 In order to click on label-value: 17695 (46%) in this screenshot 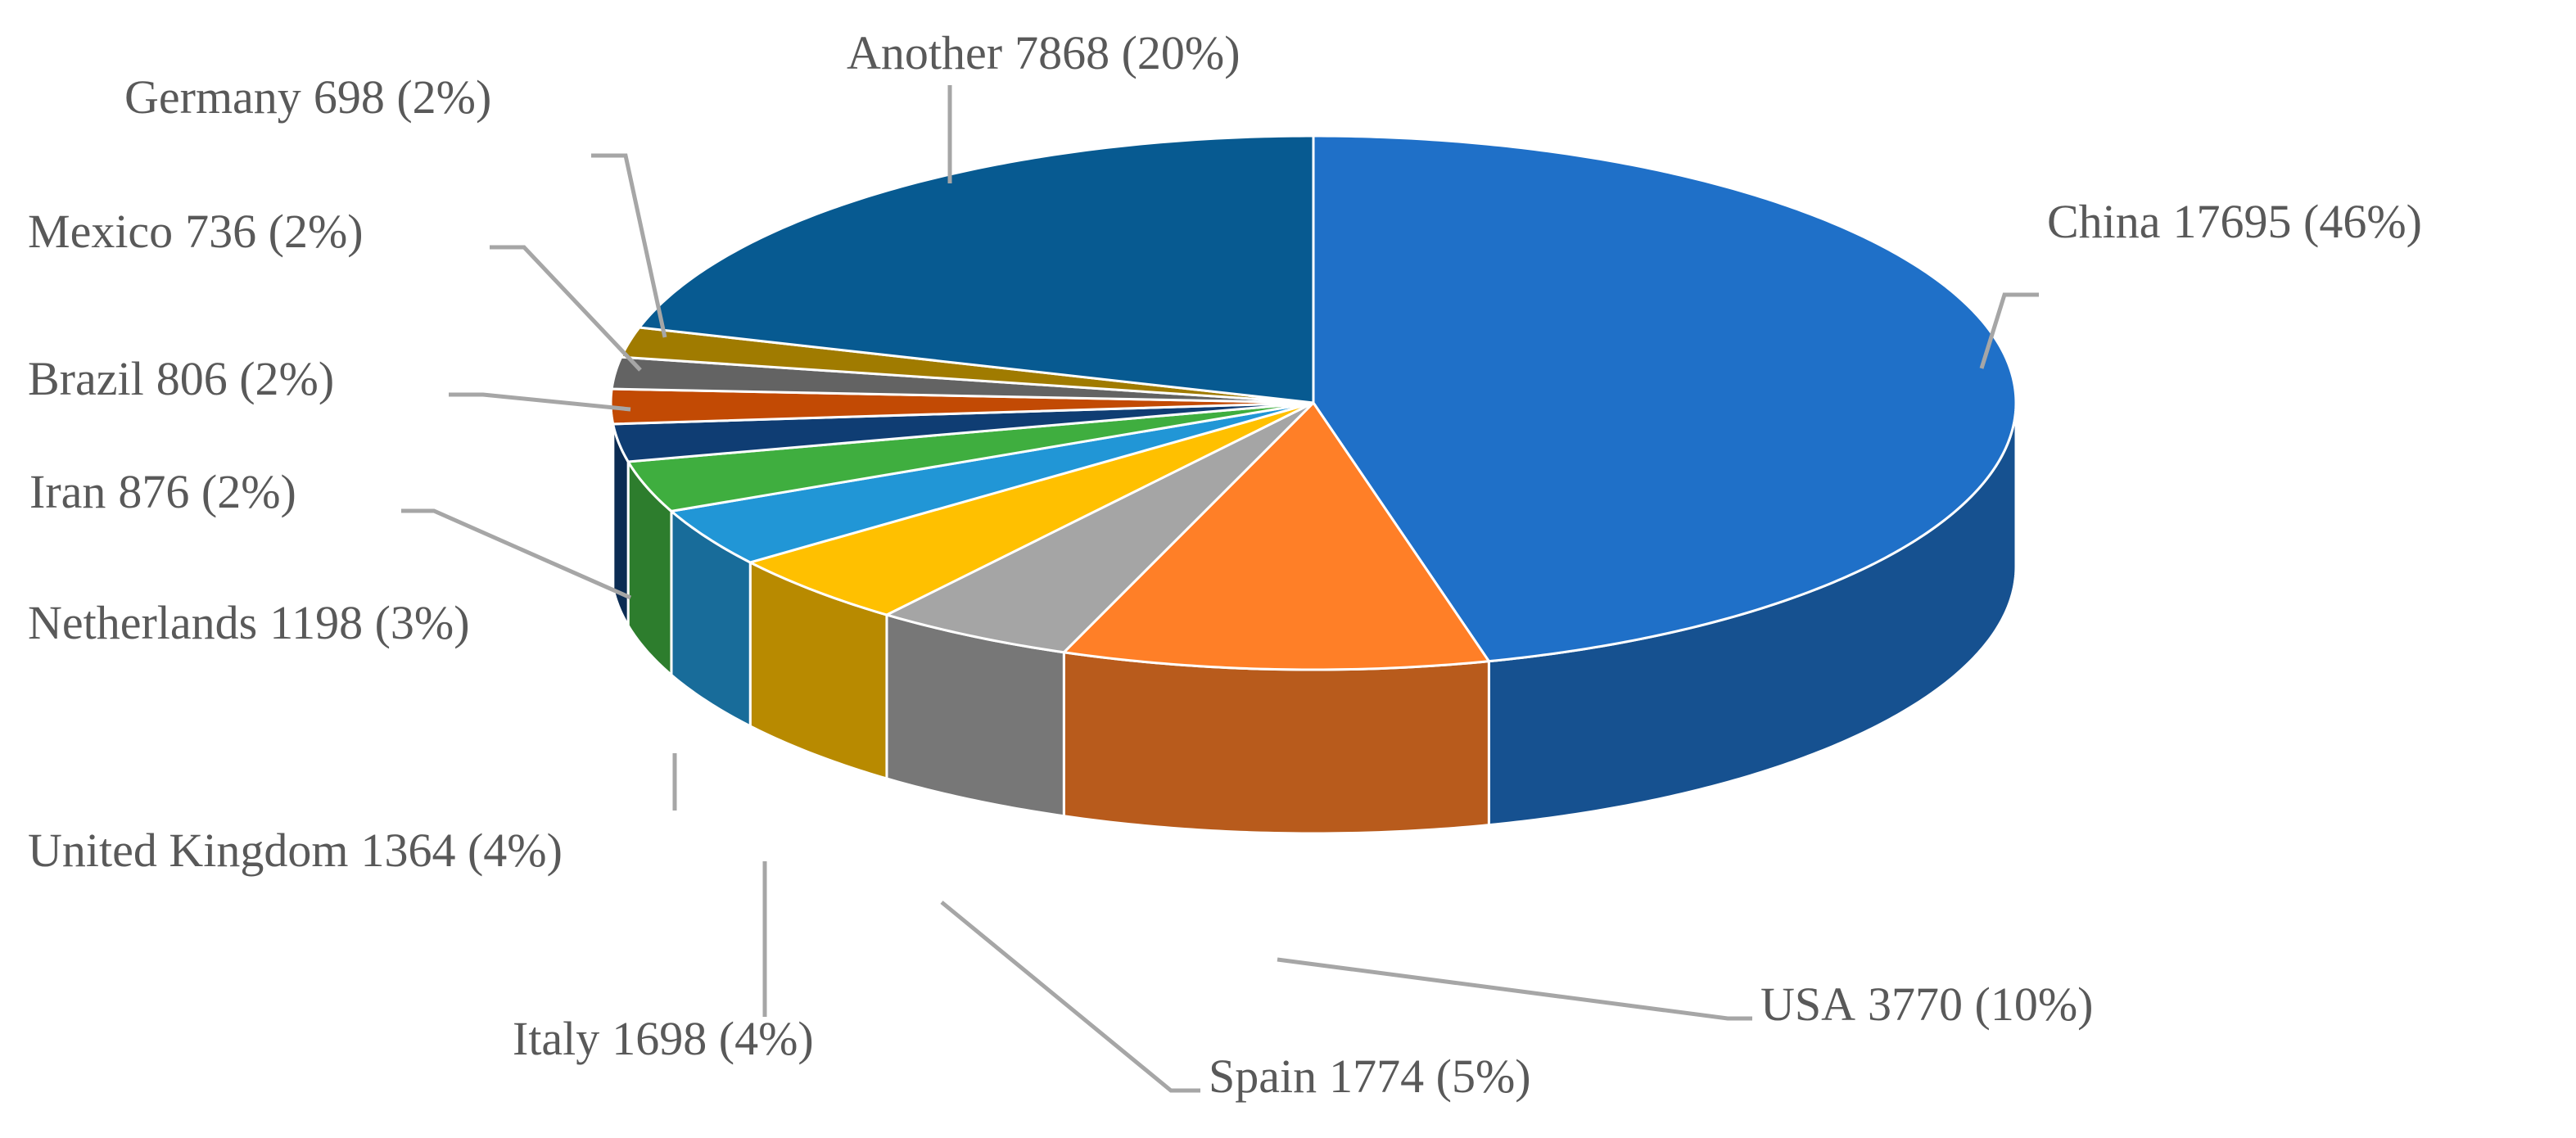, I will do `click(2297, 221)`.